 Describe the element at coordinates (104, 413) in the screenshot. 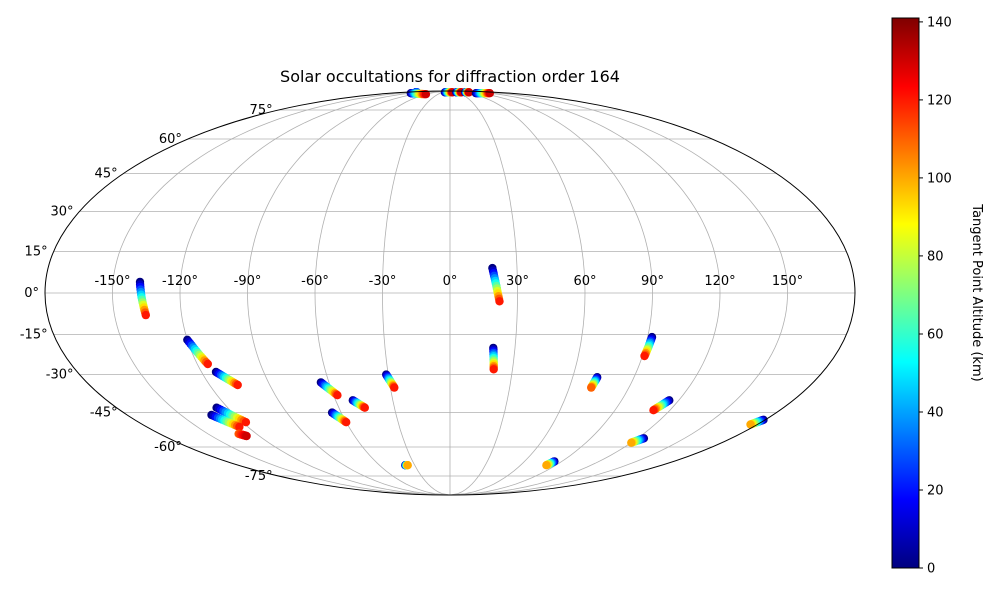

I see `lat-tick-label: -45°` at that location.